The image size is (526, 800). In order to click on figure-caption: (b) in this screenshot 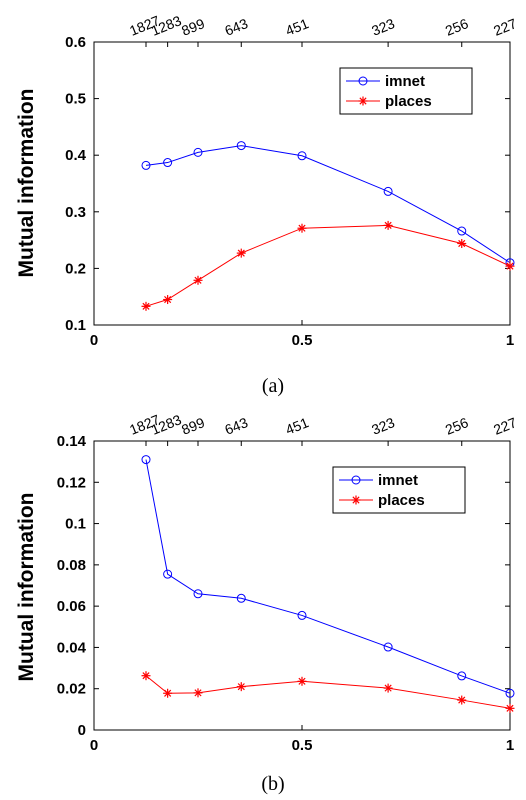, I will do `click(272, 784)`.